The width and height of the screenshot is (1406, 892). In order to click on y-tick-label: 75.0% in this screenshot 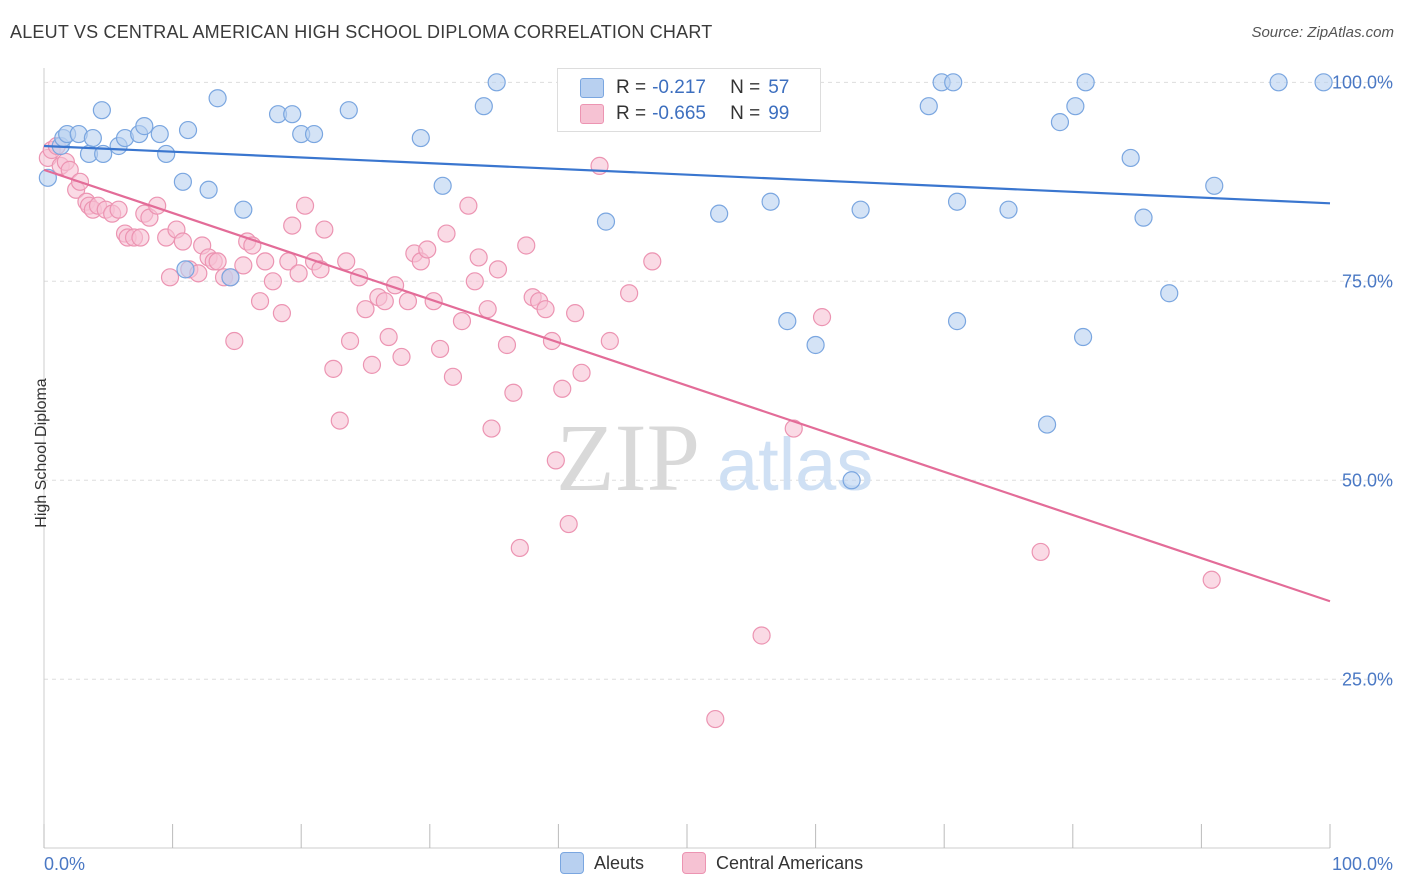, I will do `click(1367, 281)`.